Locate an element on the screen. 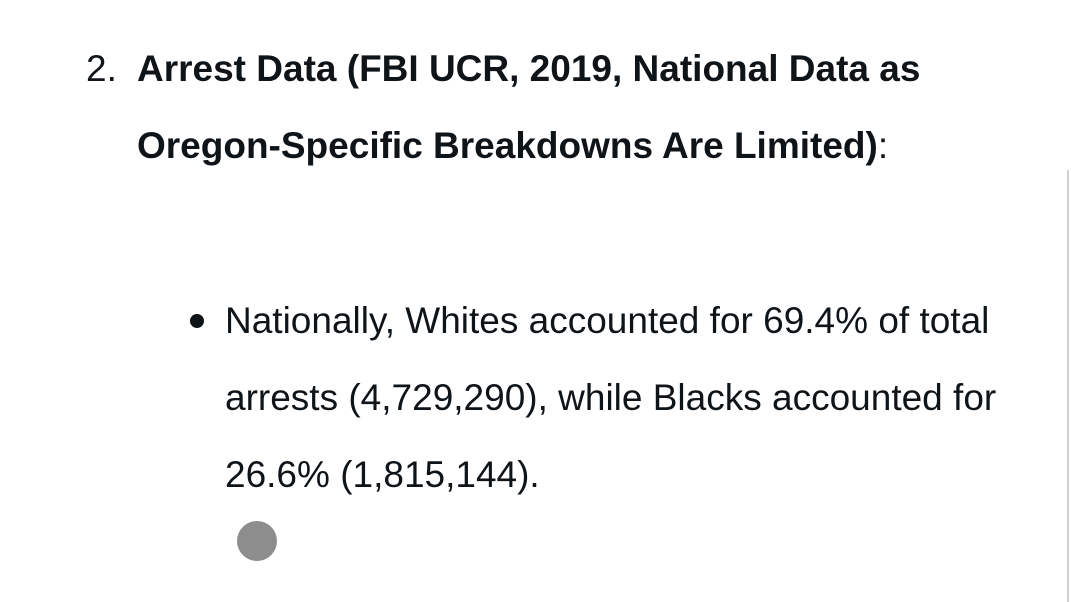 Image resolution: width=1071 pixels, height=602 pixels. scrollbar is located at coordinates (1068, 386).